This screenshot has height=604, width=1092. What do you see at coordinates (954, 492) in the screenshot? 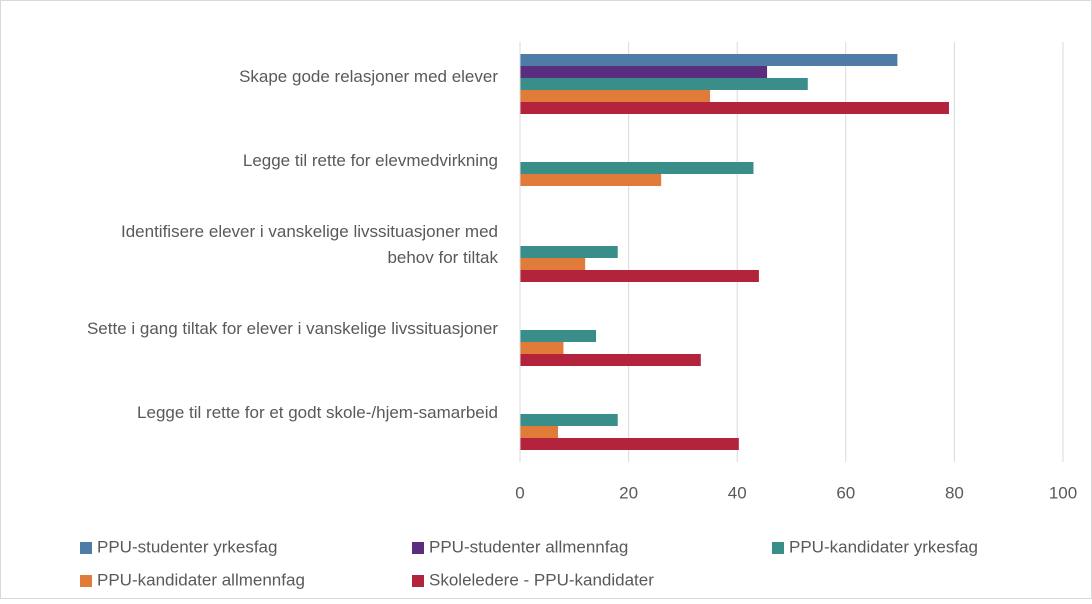
I see `x-tick-label: 80` at bounding box center [954, 492].